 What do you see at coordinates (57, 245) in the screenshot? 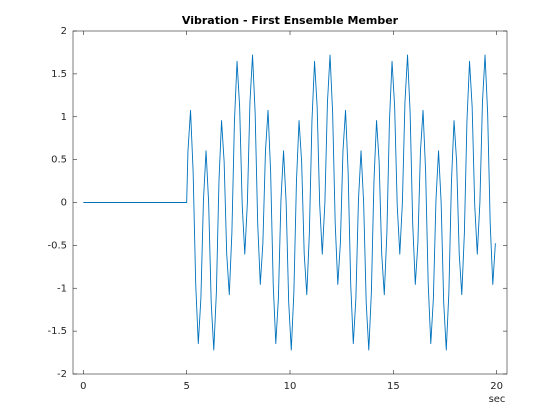
I see `y-tick-label: -0.5` at bounding box center [57, 245].